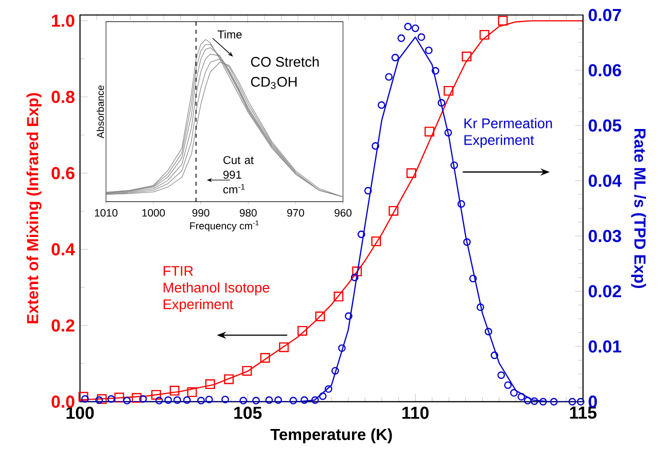  Describe the element at coordinates (295, 213) in the screenshot. I see `x-tick-label: 970` at that location.